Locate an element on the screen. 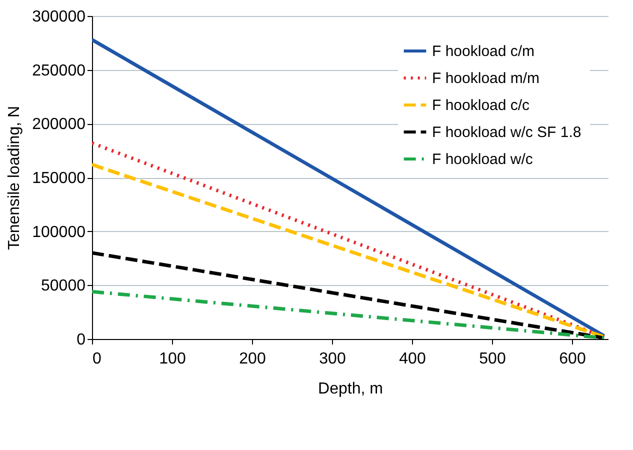 The height and width of the screenshot is (450, 633). x-tick-label: 100 is located at coordinates (172, 359).